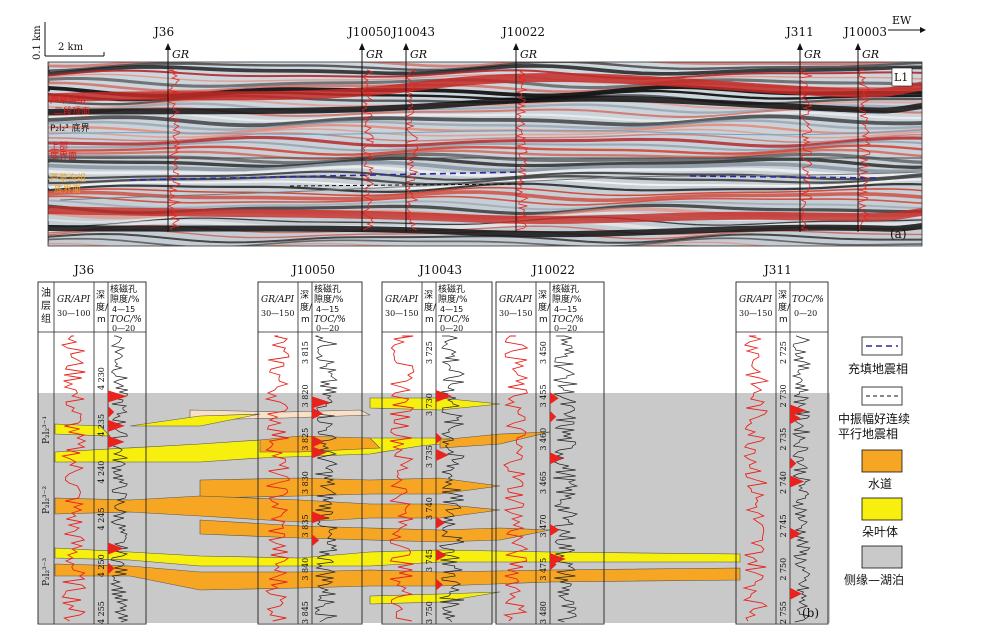  What do you see at coordinates (898, 234) in the screenshot?
I see `panel-label-a: (a)` at bounding box center [898, 234].